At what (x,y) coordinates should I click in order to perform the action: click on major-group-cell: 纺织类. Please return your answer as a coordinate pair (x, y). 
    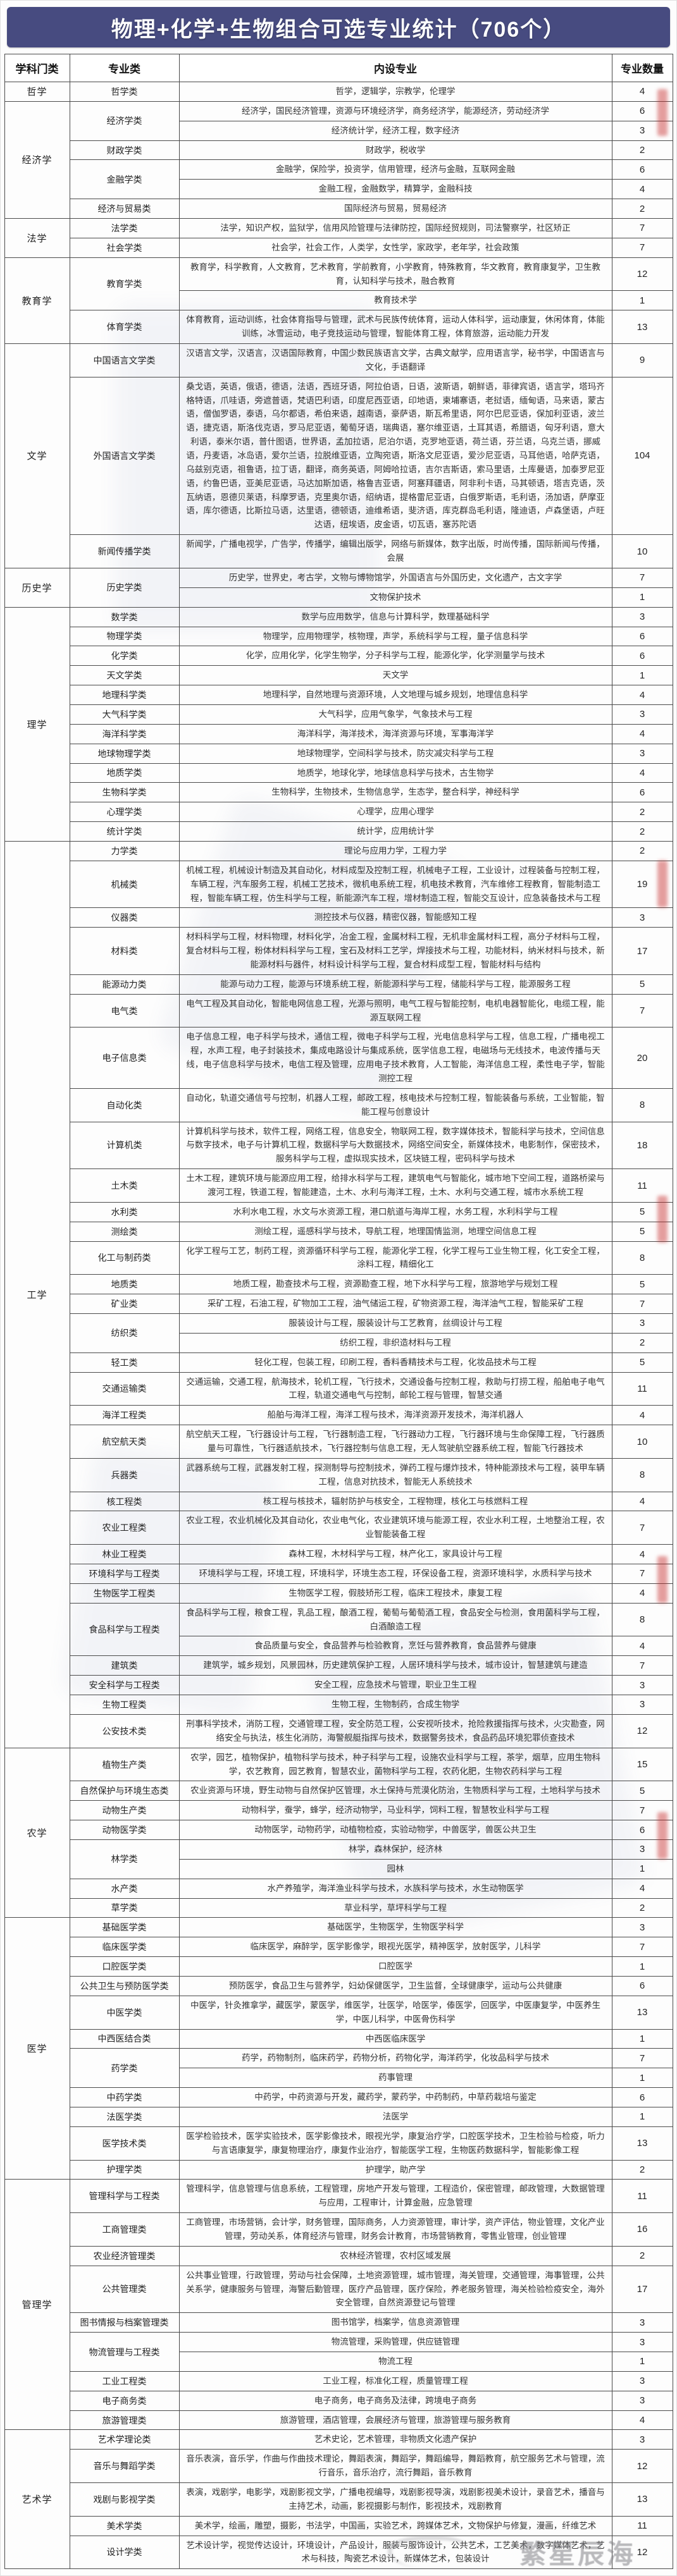
    Looking at the image, I should click on (124, 1333).